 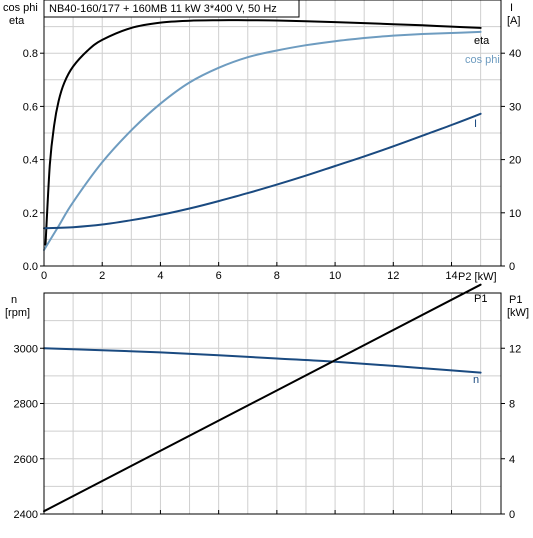 I want to click on top-left-y-tick-label: 0.4, so click(x=30, y=161).